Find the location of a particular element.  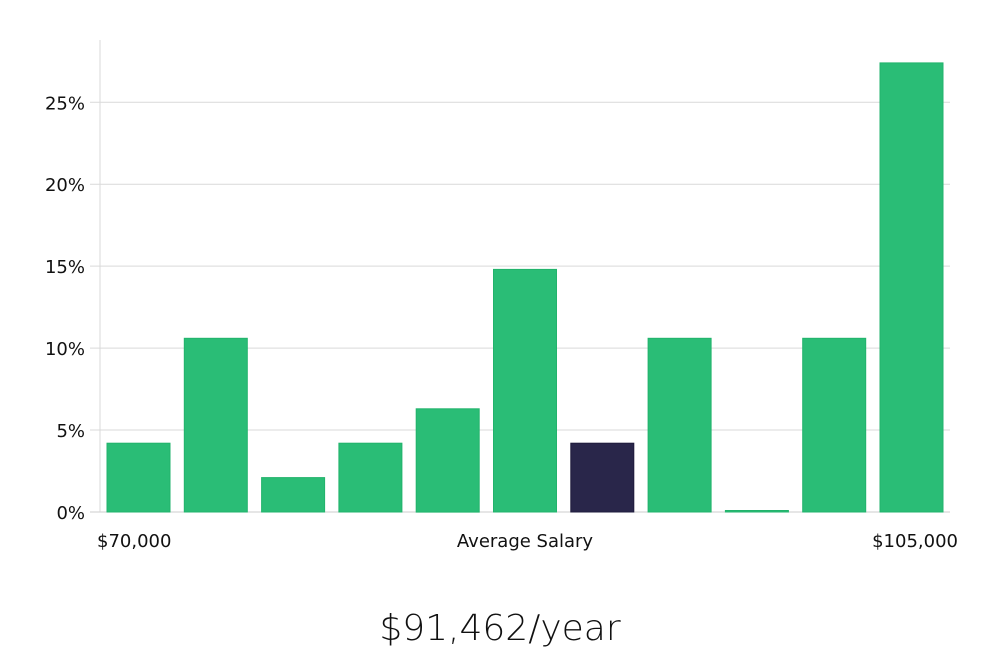

y-tick-label: 10% is located at coordinates (65, 349).